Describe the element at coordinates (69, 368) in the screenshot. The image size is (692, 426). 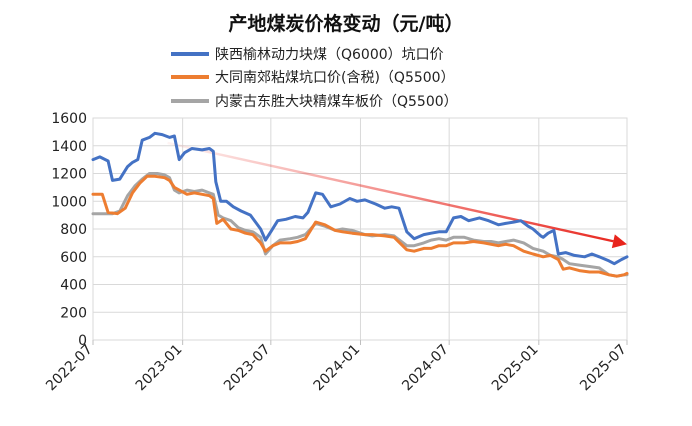
I see `x-tick-label: 2022-07` at that location.